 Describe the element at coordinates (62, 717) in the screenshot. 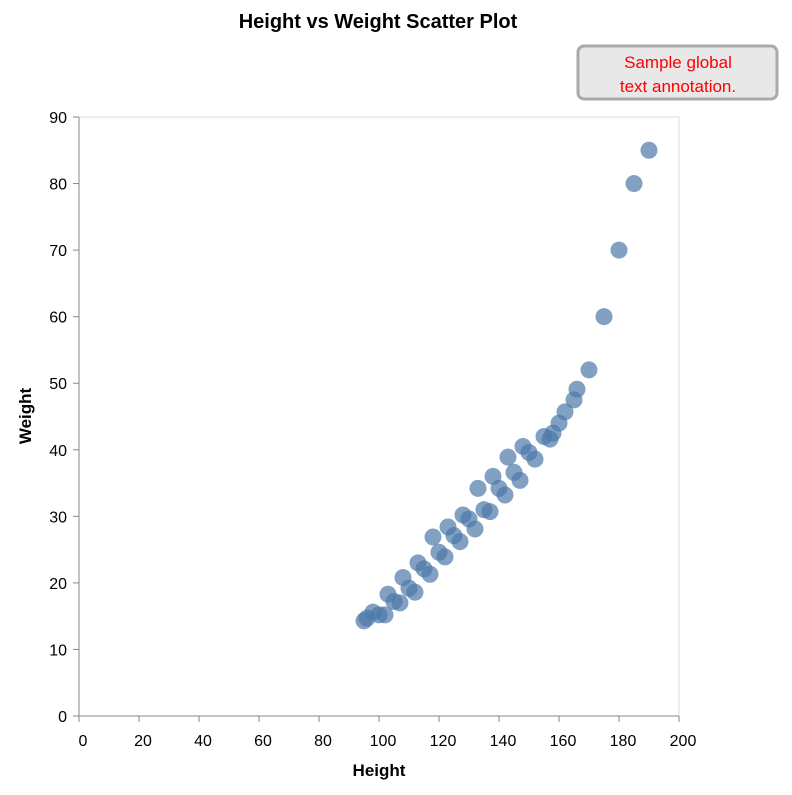

I see `y-tick-label: 0` at that location.